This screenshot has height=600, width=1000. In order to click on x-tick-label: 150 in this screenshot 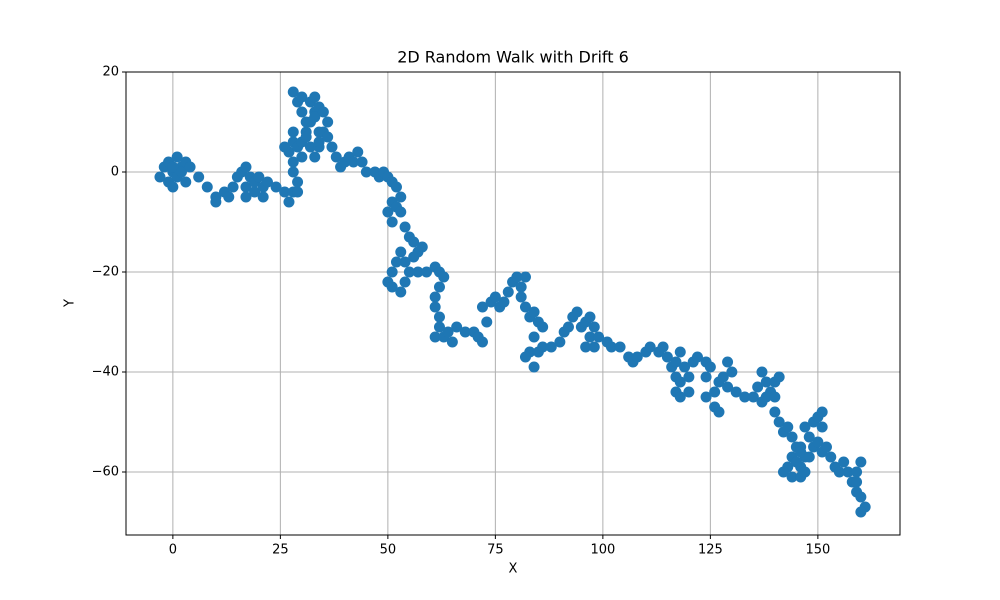, I will do `click(817, 550)`.